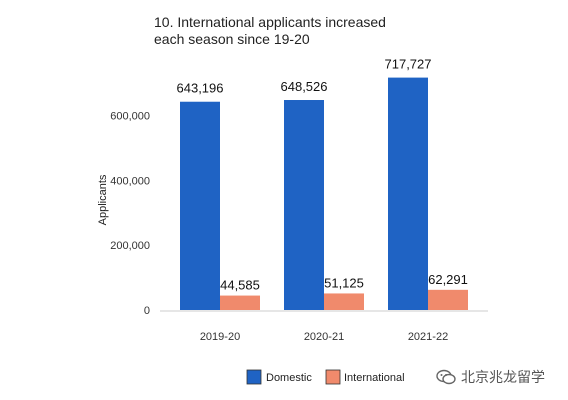  I want to click on chart-title-line-2: each season since 19-20, so click(232, 39).